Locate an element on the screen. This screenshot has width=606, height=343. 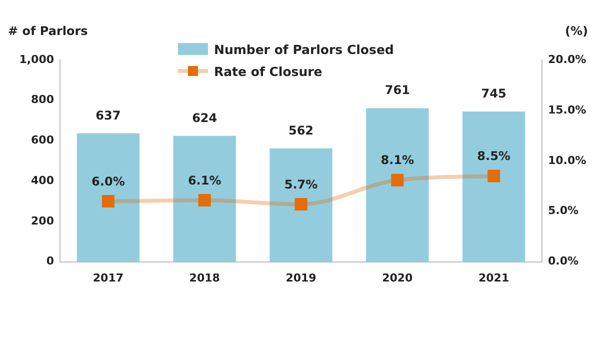
y-tick-label: 400 is located at coordinates (42, 180).